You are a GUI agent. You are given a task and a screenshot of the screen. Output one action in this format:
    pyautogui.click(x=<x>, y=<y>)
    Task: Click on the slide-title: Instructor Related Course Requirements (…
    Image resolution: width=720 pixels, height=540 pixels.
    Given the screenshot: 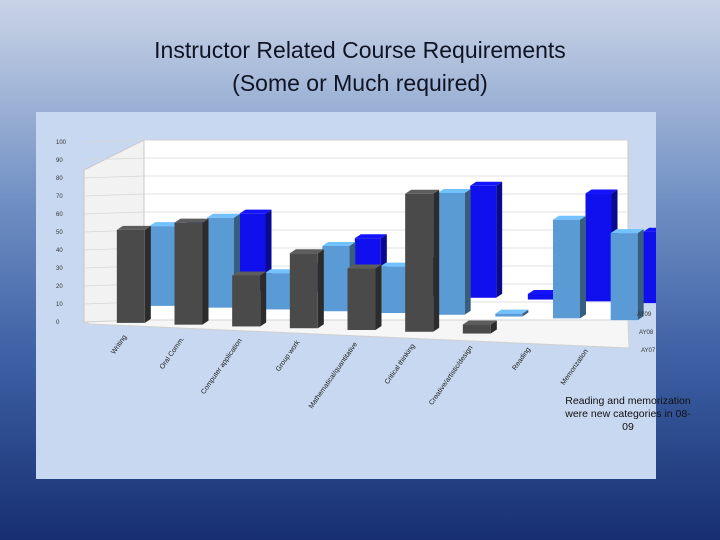 What is the action you would take?
    pyautogui.click(x=360, y=67)
    